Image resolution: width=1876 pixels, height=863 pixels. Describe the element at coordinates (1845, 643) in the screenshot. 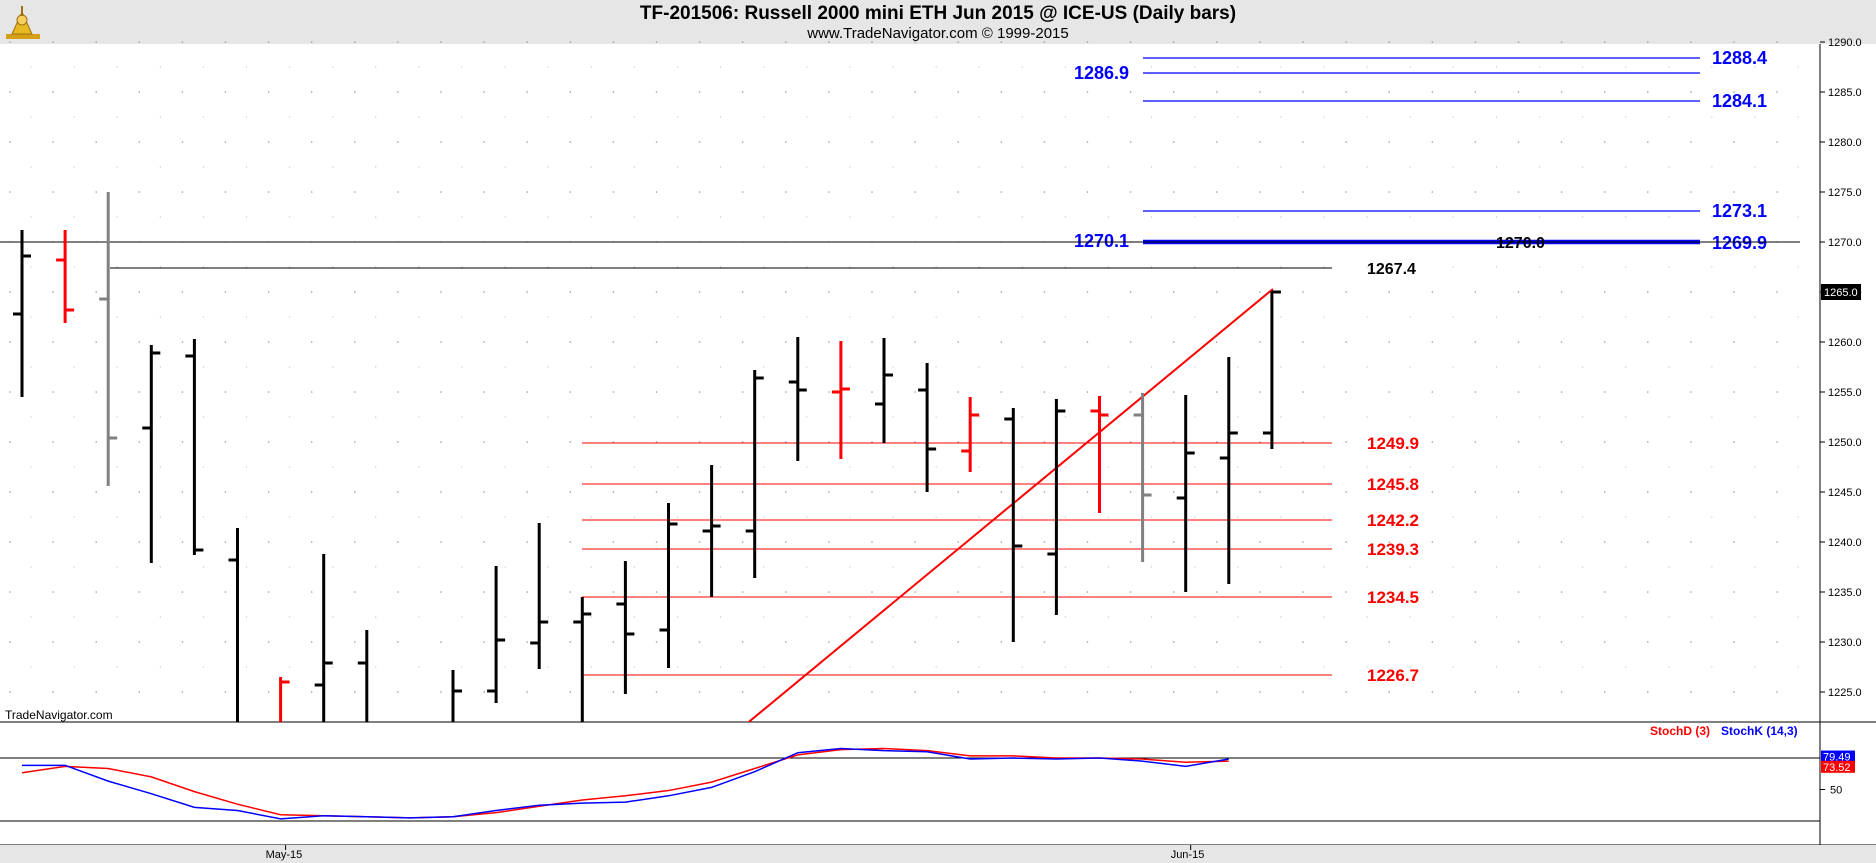

I see `price-tick-label: 1230.0` at that location.